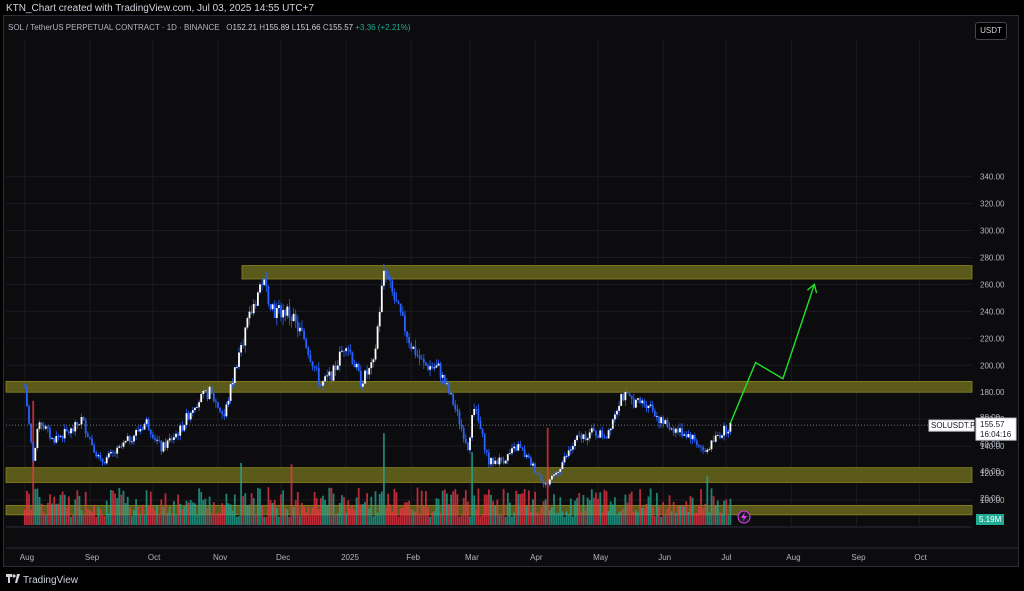  What do you see at coordinates (992, 424) in the screenshot?
I see `price-tag-price: 155.57` at bounding box center [992, 424].